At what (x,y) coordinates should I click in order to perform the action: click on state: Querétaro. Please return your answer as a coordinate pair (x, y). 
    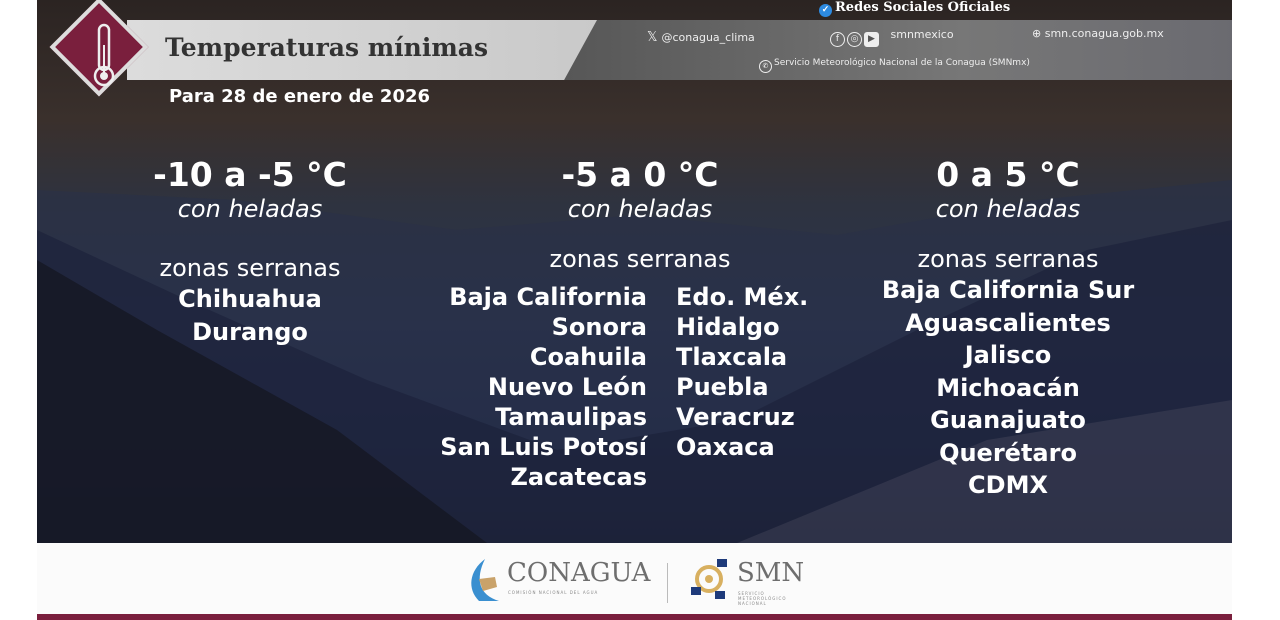
    Looking at the image, I should click on (1008, 452).